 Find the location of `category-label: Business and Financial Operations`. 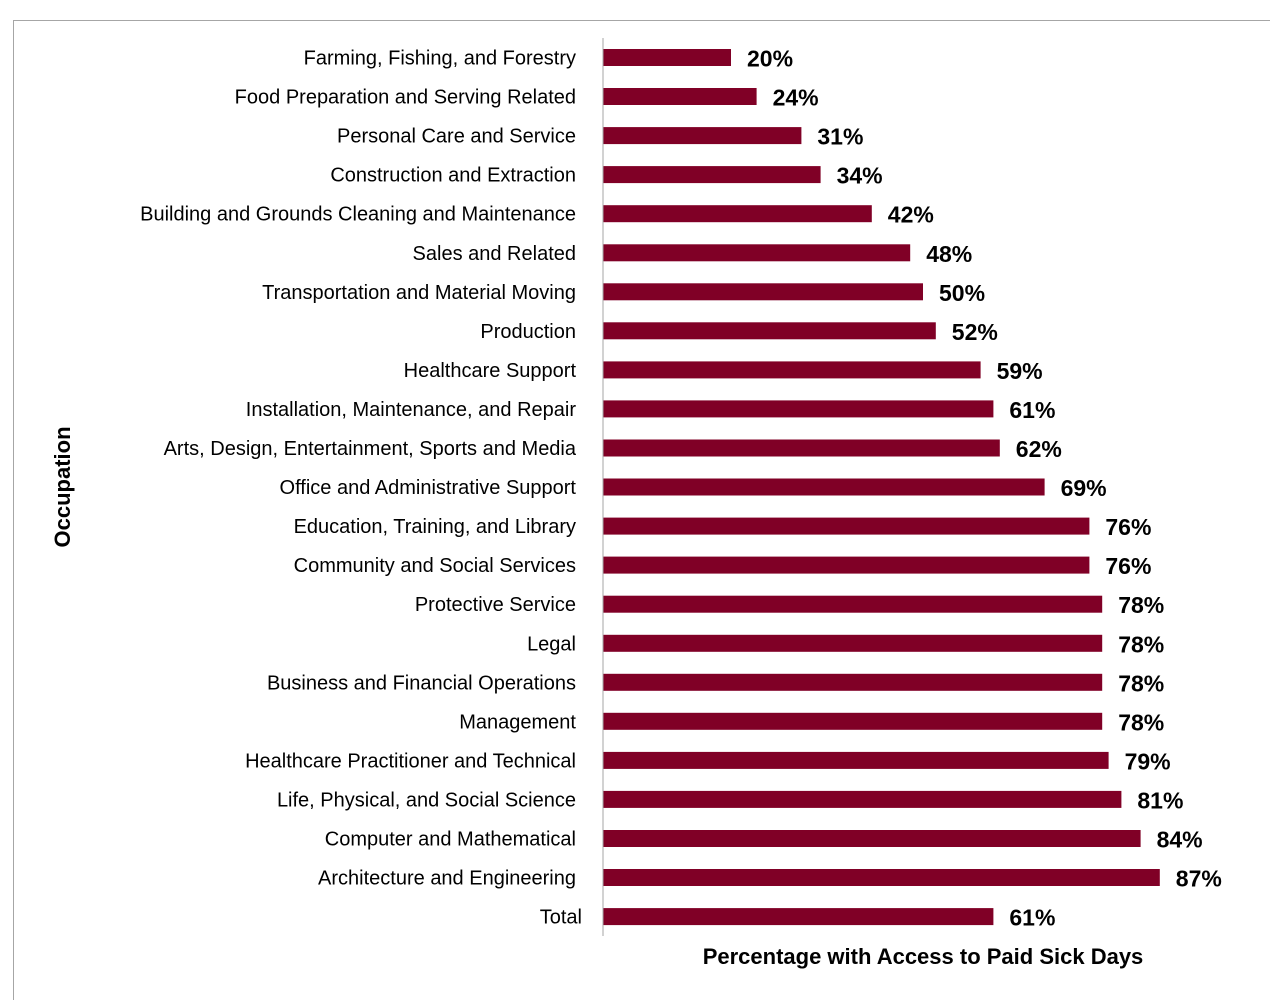

category-label: Business and Financial Operations is located at coordinates (421, 683).